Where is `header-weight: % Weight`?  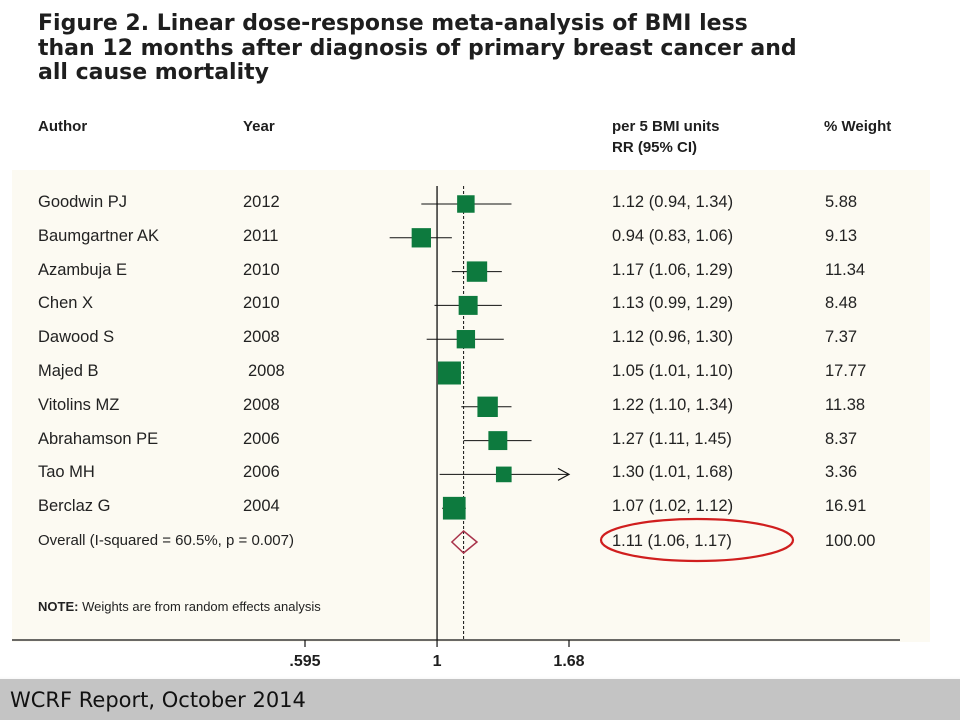 header-weight: % Weight is located at coordinates (858, 126).